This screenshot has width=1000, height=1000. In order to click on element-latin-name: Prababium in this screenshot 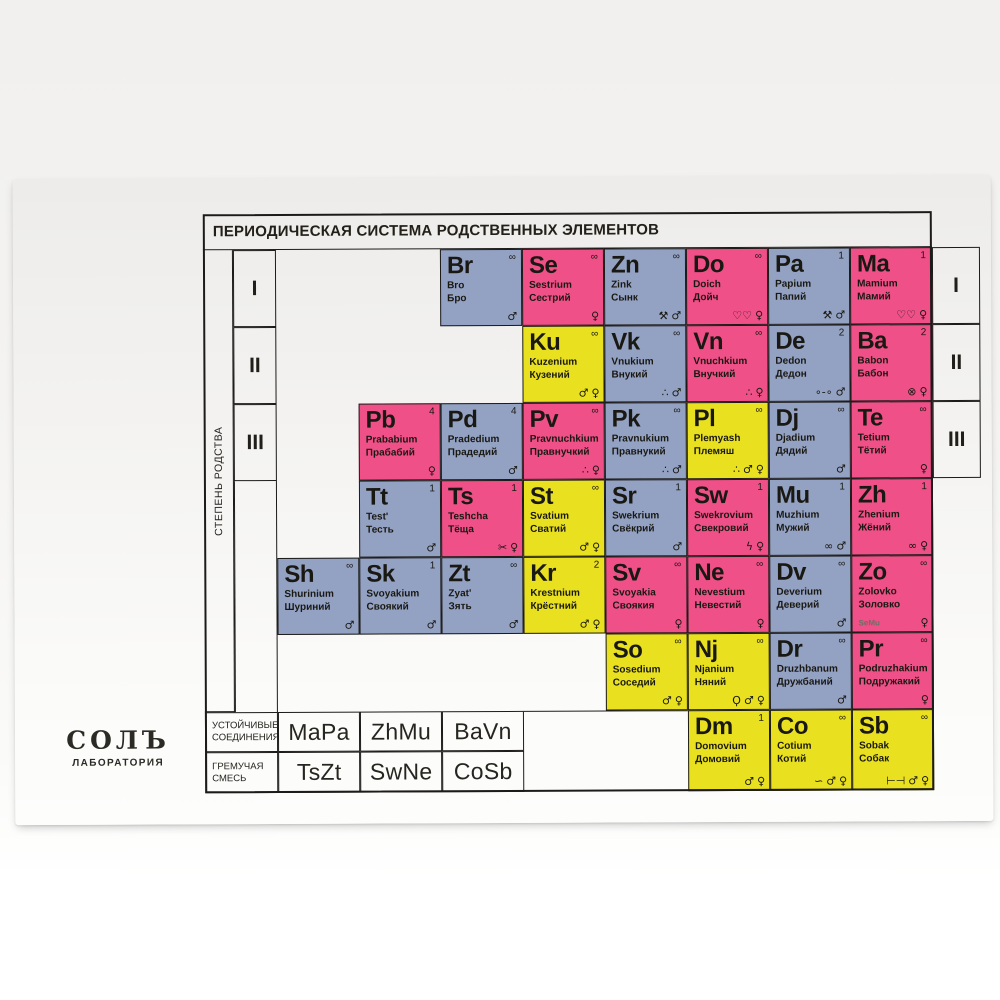, I will do `click(391, 440)`.